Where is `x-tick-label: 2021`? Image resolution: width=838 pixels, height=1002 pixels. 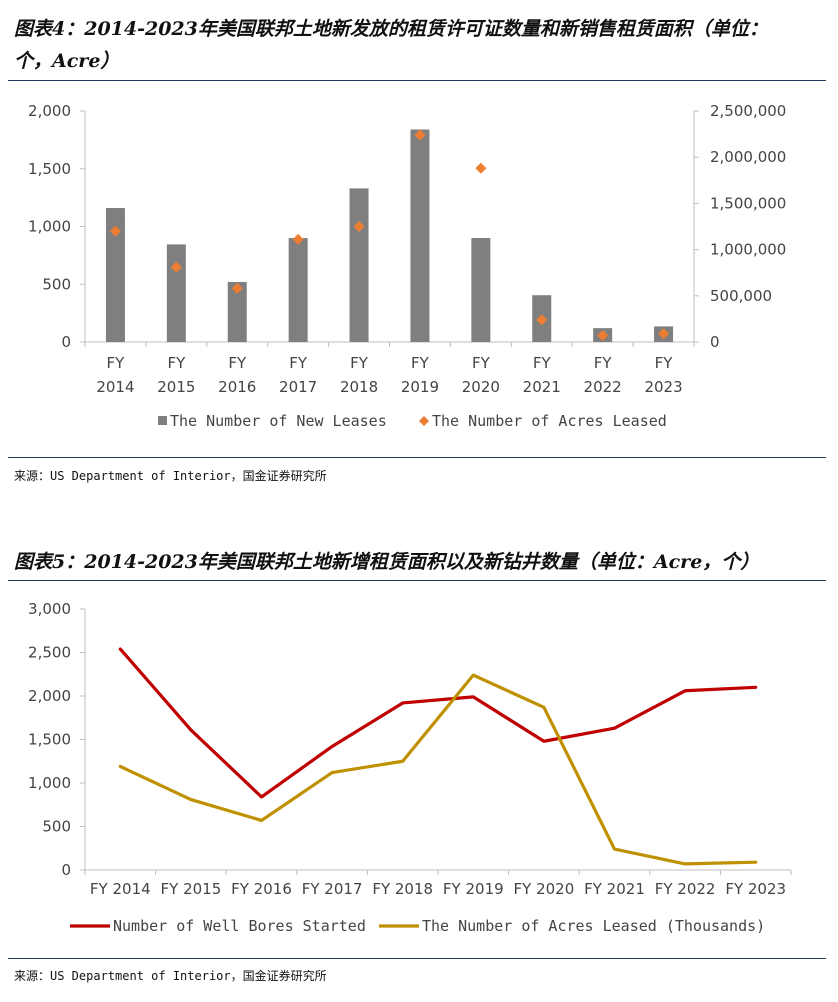 x-tick-label: 2021 is located at coordinates (542, 387).